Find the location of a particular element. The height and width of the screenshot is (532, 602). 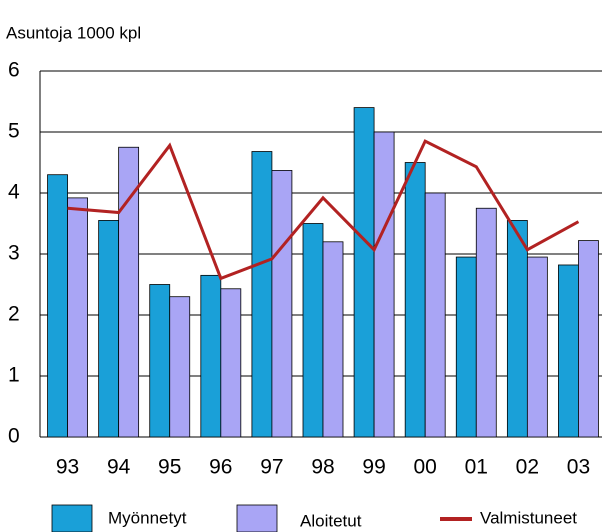

x-tick-label: 94 is located at coordinates (119, 467).